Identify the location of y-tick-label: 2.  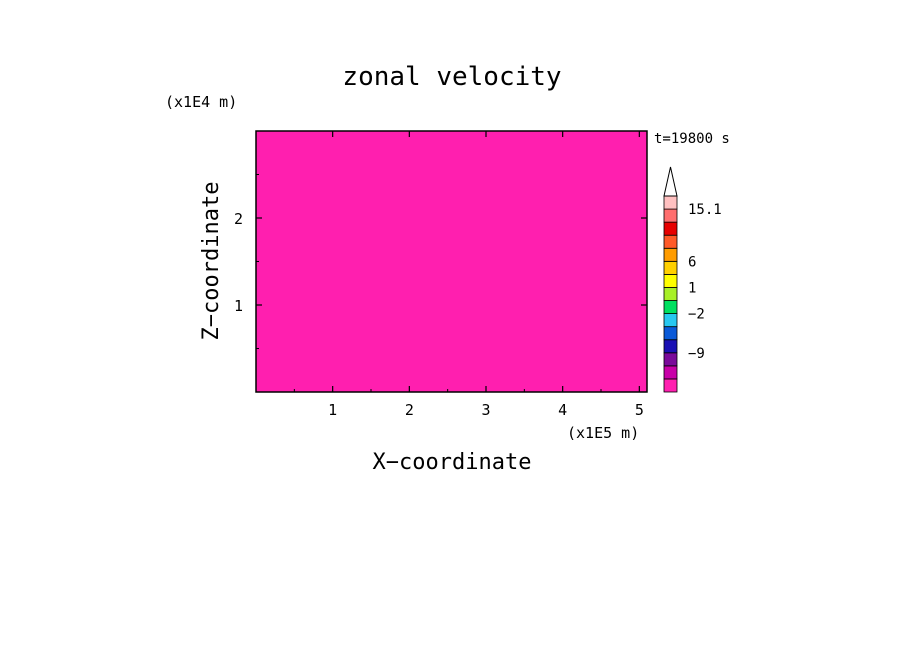
(238, 219).